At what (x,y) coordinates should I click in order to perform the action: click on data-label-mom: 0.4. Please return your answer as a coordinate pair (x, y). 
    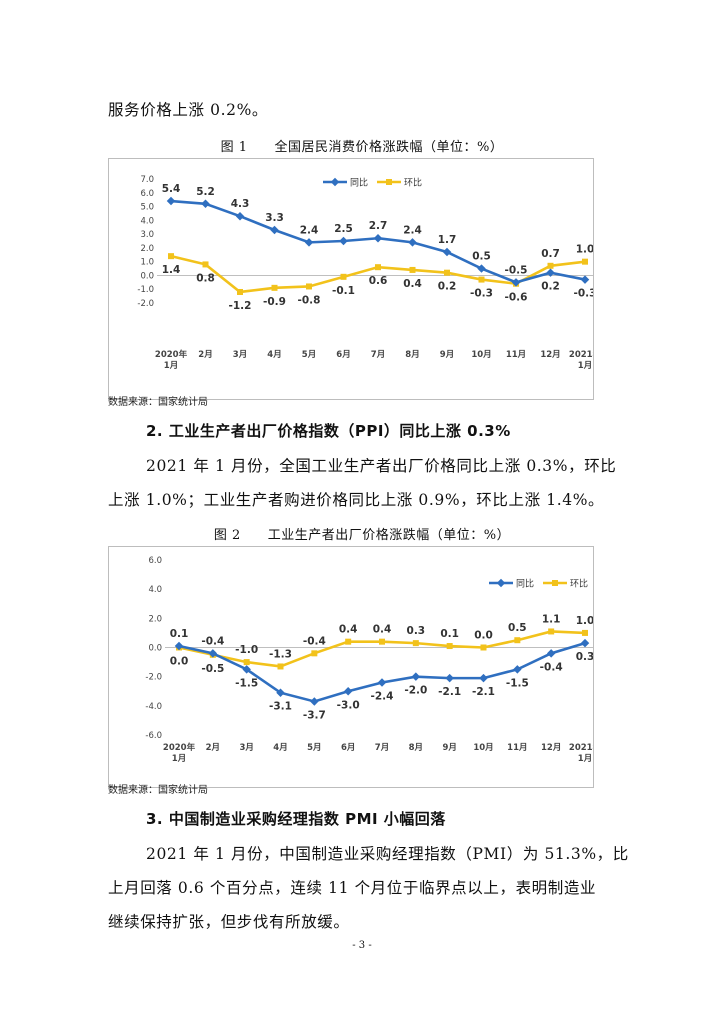
    Looking at the image, I should click on (412, 284).